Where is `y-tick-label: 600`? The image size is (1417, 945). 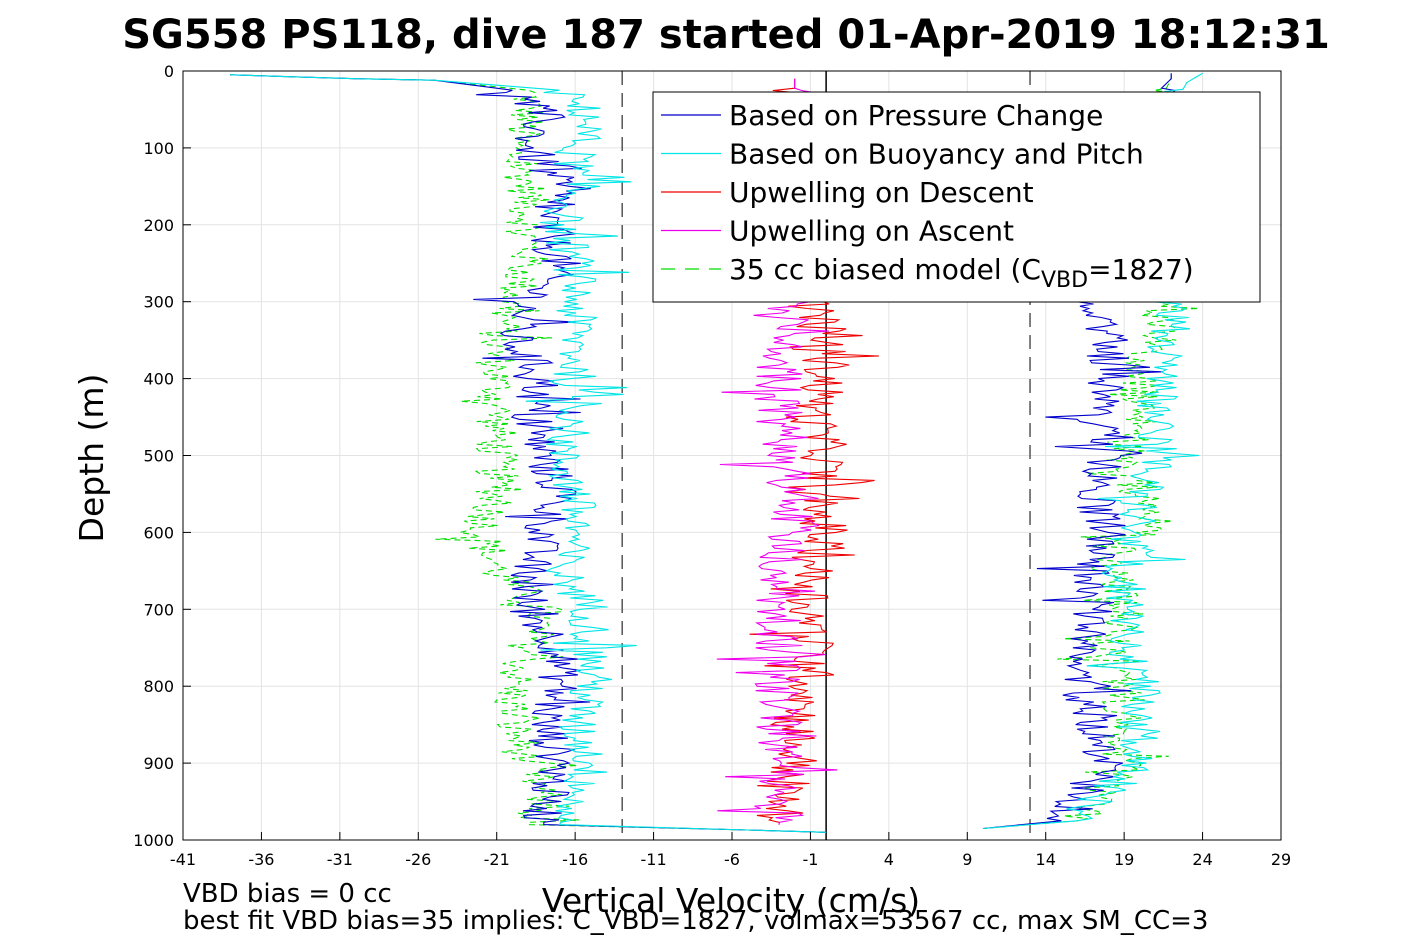 y-tick-label: 600 is located at coordinates (158, 532).